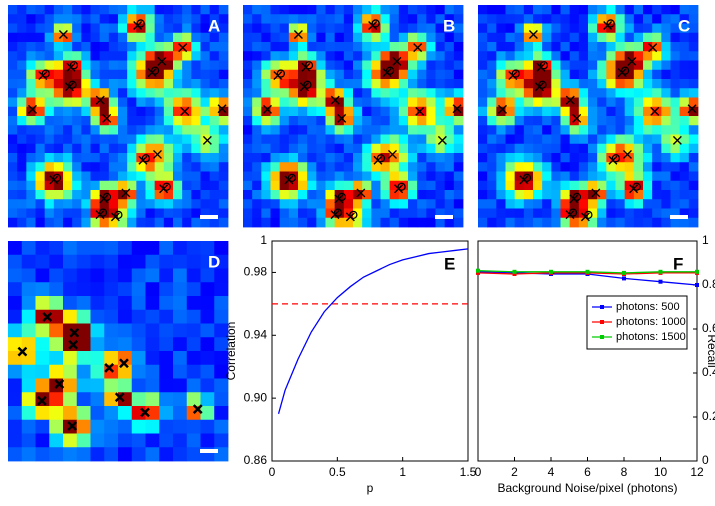 This screenshot has height=506, width=715. Describe the element at coordinates (373, 331) in the screenshot. I see `series-line` at that location.